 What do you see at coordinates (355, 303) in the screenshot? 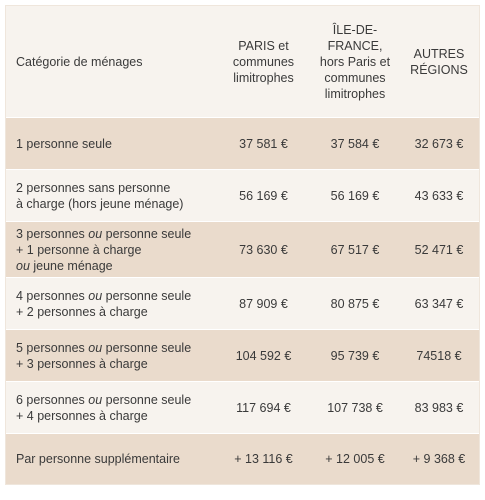
I see `value-idf: 80 875 €` at bounding box center [355, 303].